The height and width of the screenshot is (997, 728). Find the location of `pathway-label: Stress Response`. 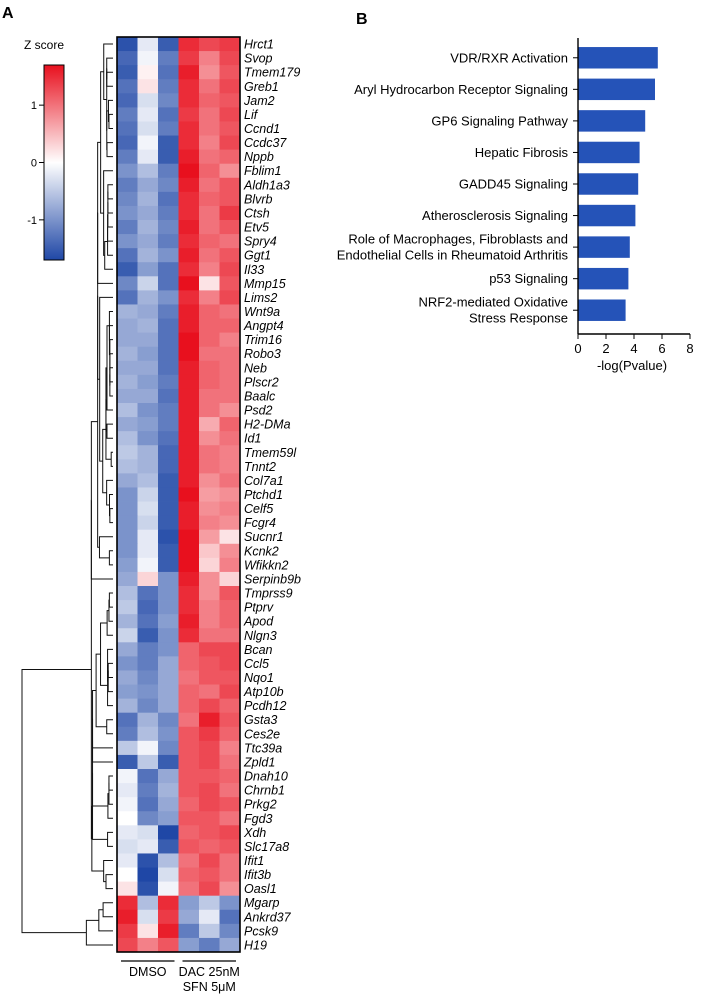

pathway-label: Stress Response is located at coordinates (518, 318).